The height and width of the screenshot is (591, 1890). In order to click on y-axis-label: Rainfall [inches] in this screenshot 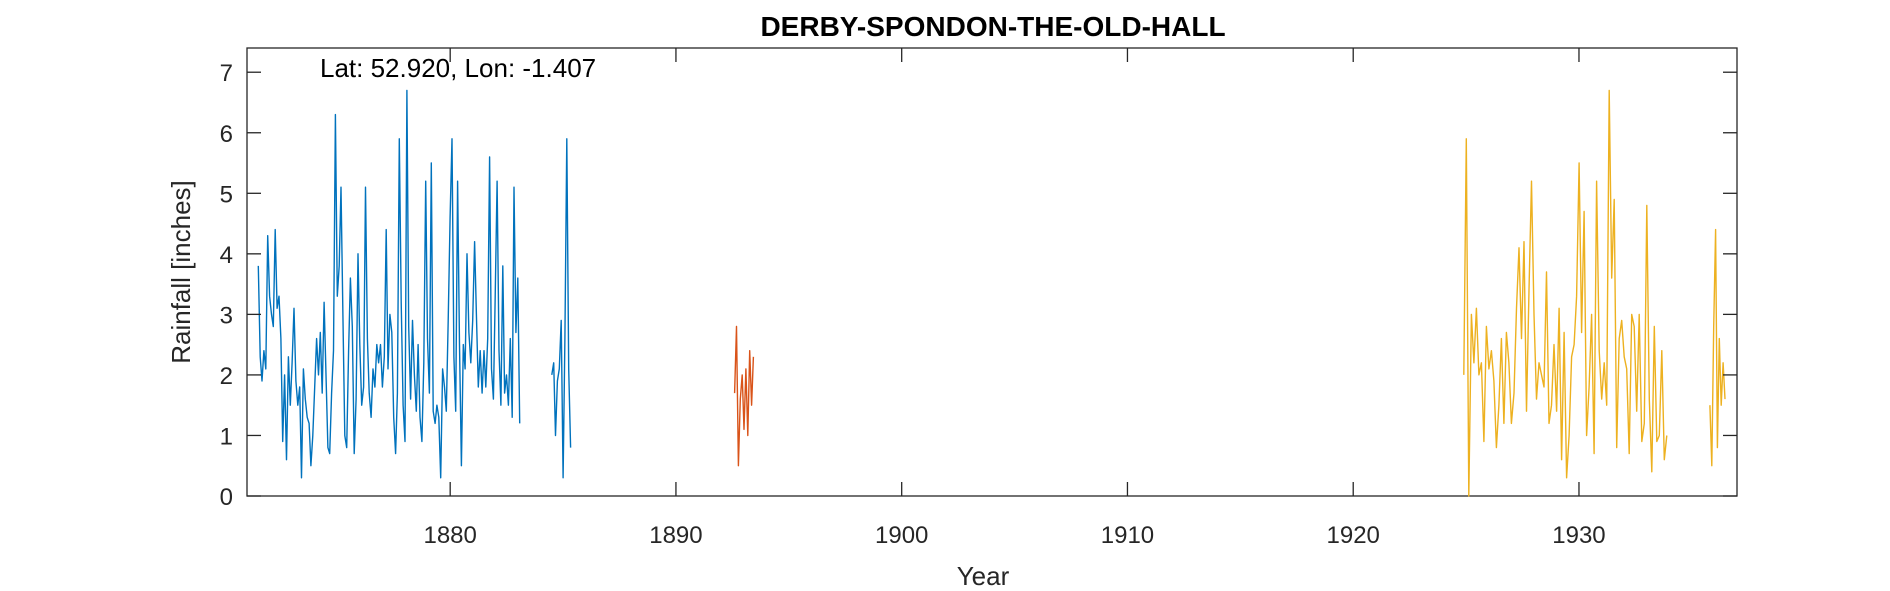, I will do `click(181, 272)`.